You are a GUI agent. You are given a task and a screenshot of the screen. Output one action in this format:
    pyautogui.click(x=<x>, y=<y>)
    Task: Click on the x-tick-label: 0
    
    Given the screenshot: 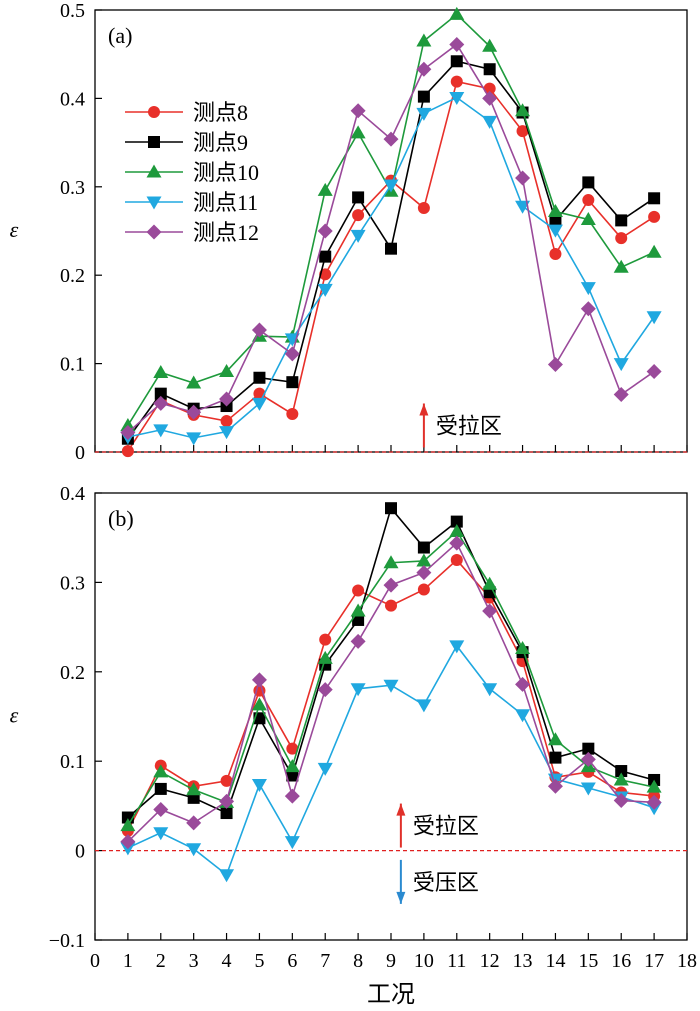 What is the action you would take?
    pyautogui.click(x=95, y=961)
    